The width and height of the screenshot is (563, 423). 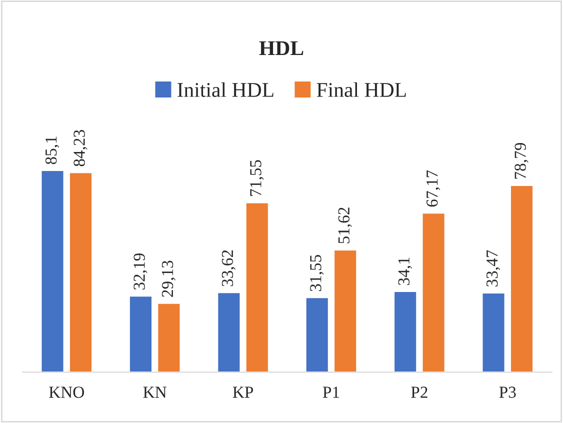 What do you see at coordinates (419, 392) in the screenshot?
I see `x-tick-label: P2` at bounding box center [419, 392].